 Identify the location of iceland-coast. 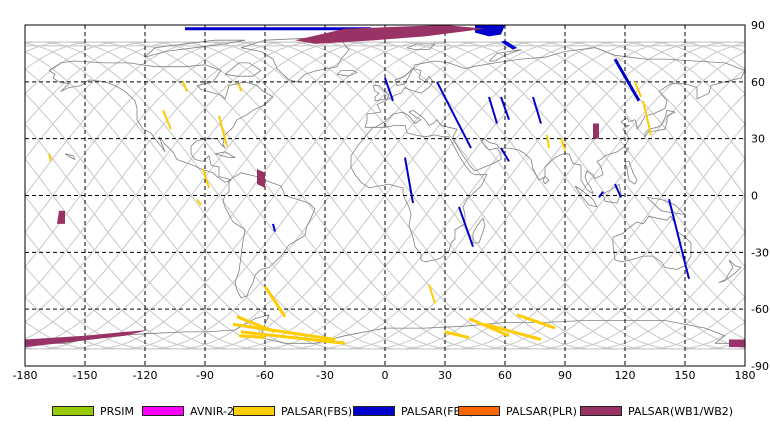
(347, 73).